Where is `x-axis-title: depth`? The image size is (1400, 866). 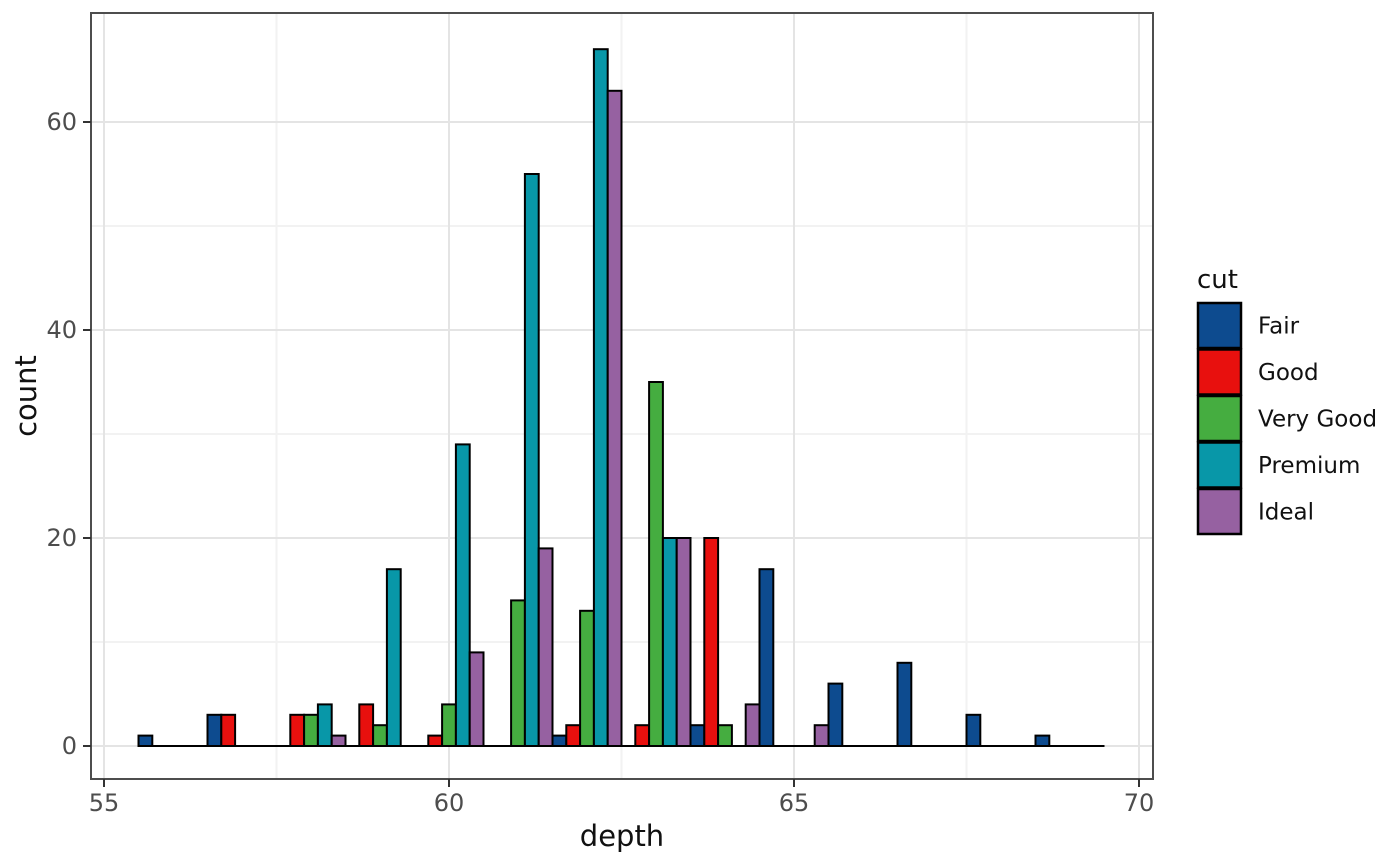
x-axis-title: depth is located at coordinates (622, 836).